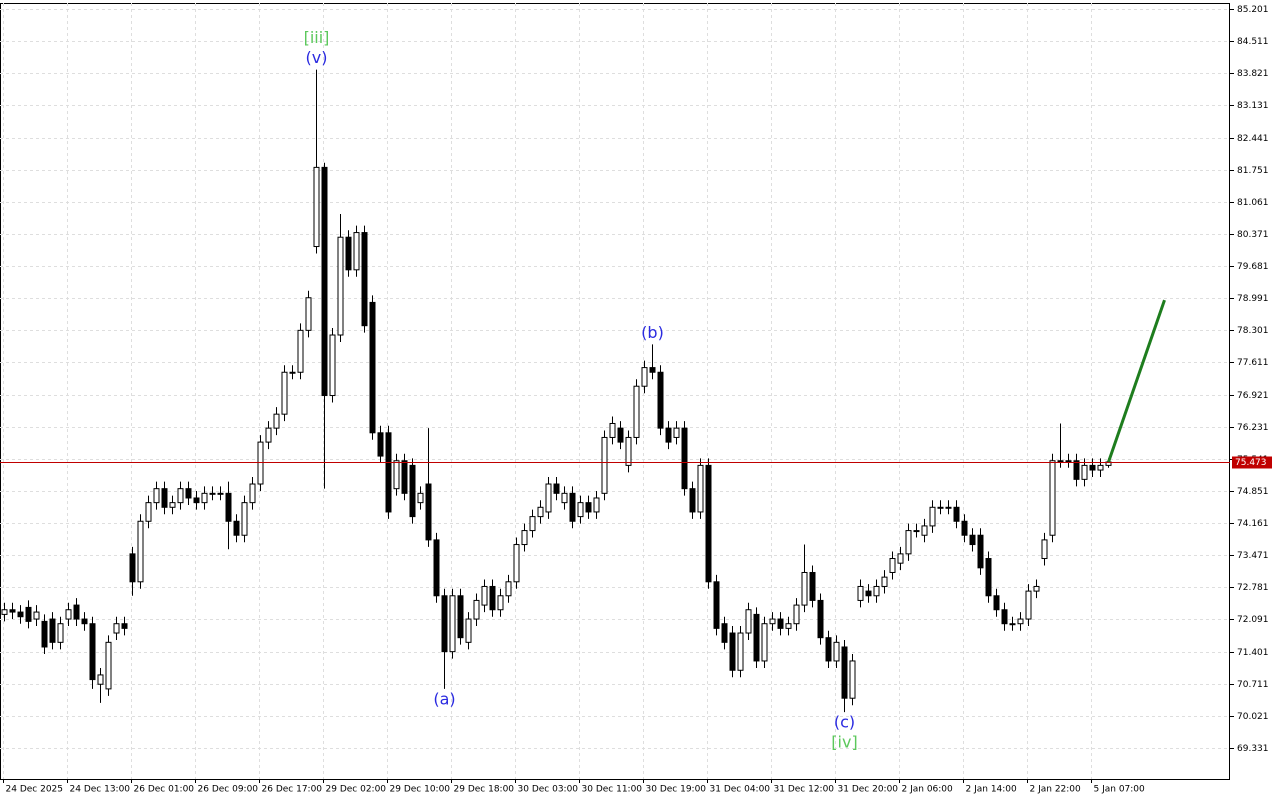 The height and width of the screenshot is (800, 1280). What do you see at coordinates (1253, 299) in the screenshot?
I see `y-tick-label: 78.991` at bounding box center [1253, 299].